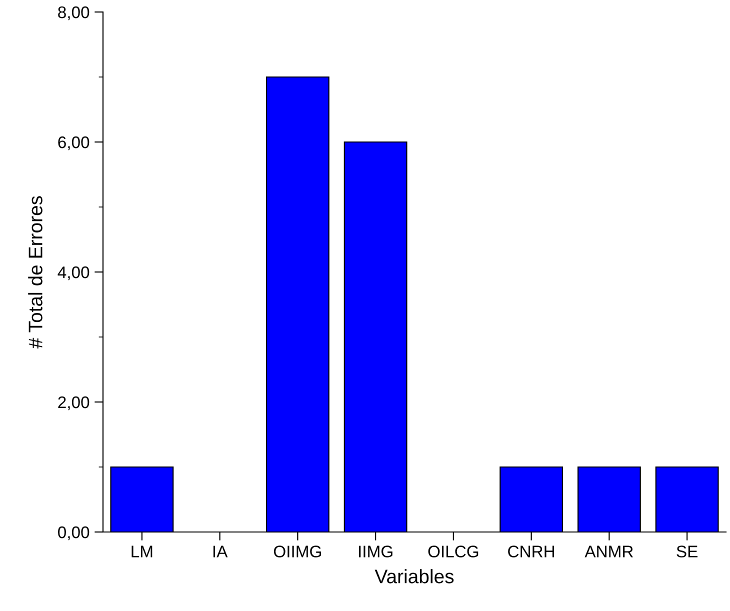 The width and height of the screenshot is (730, 611). What do you see at coordinates (687, 552) in the screenshot?
I see `x-tick-label: SE` at bounding box center [687, 552].